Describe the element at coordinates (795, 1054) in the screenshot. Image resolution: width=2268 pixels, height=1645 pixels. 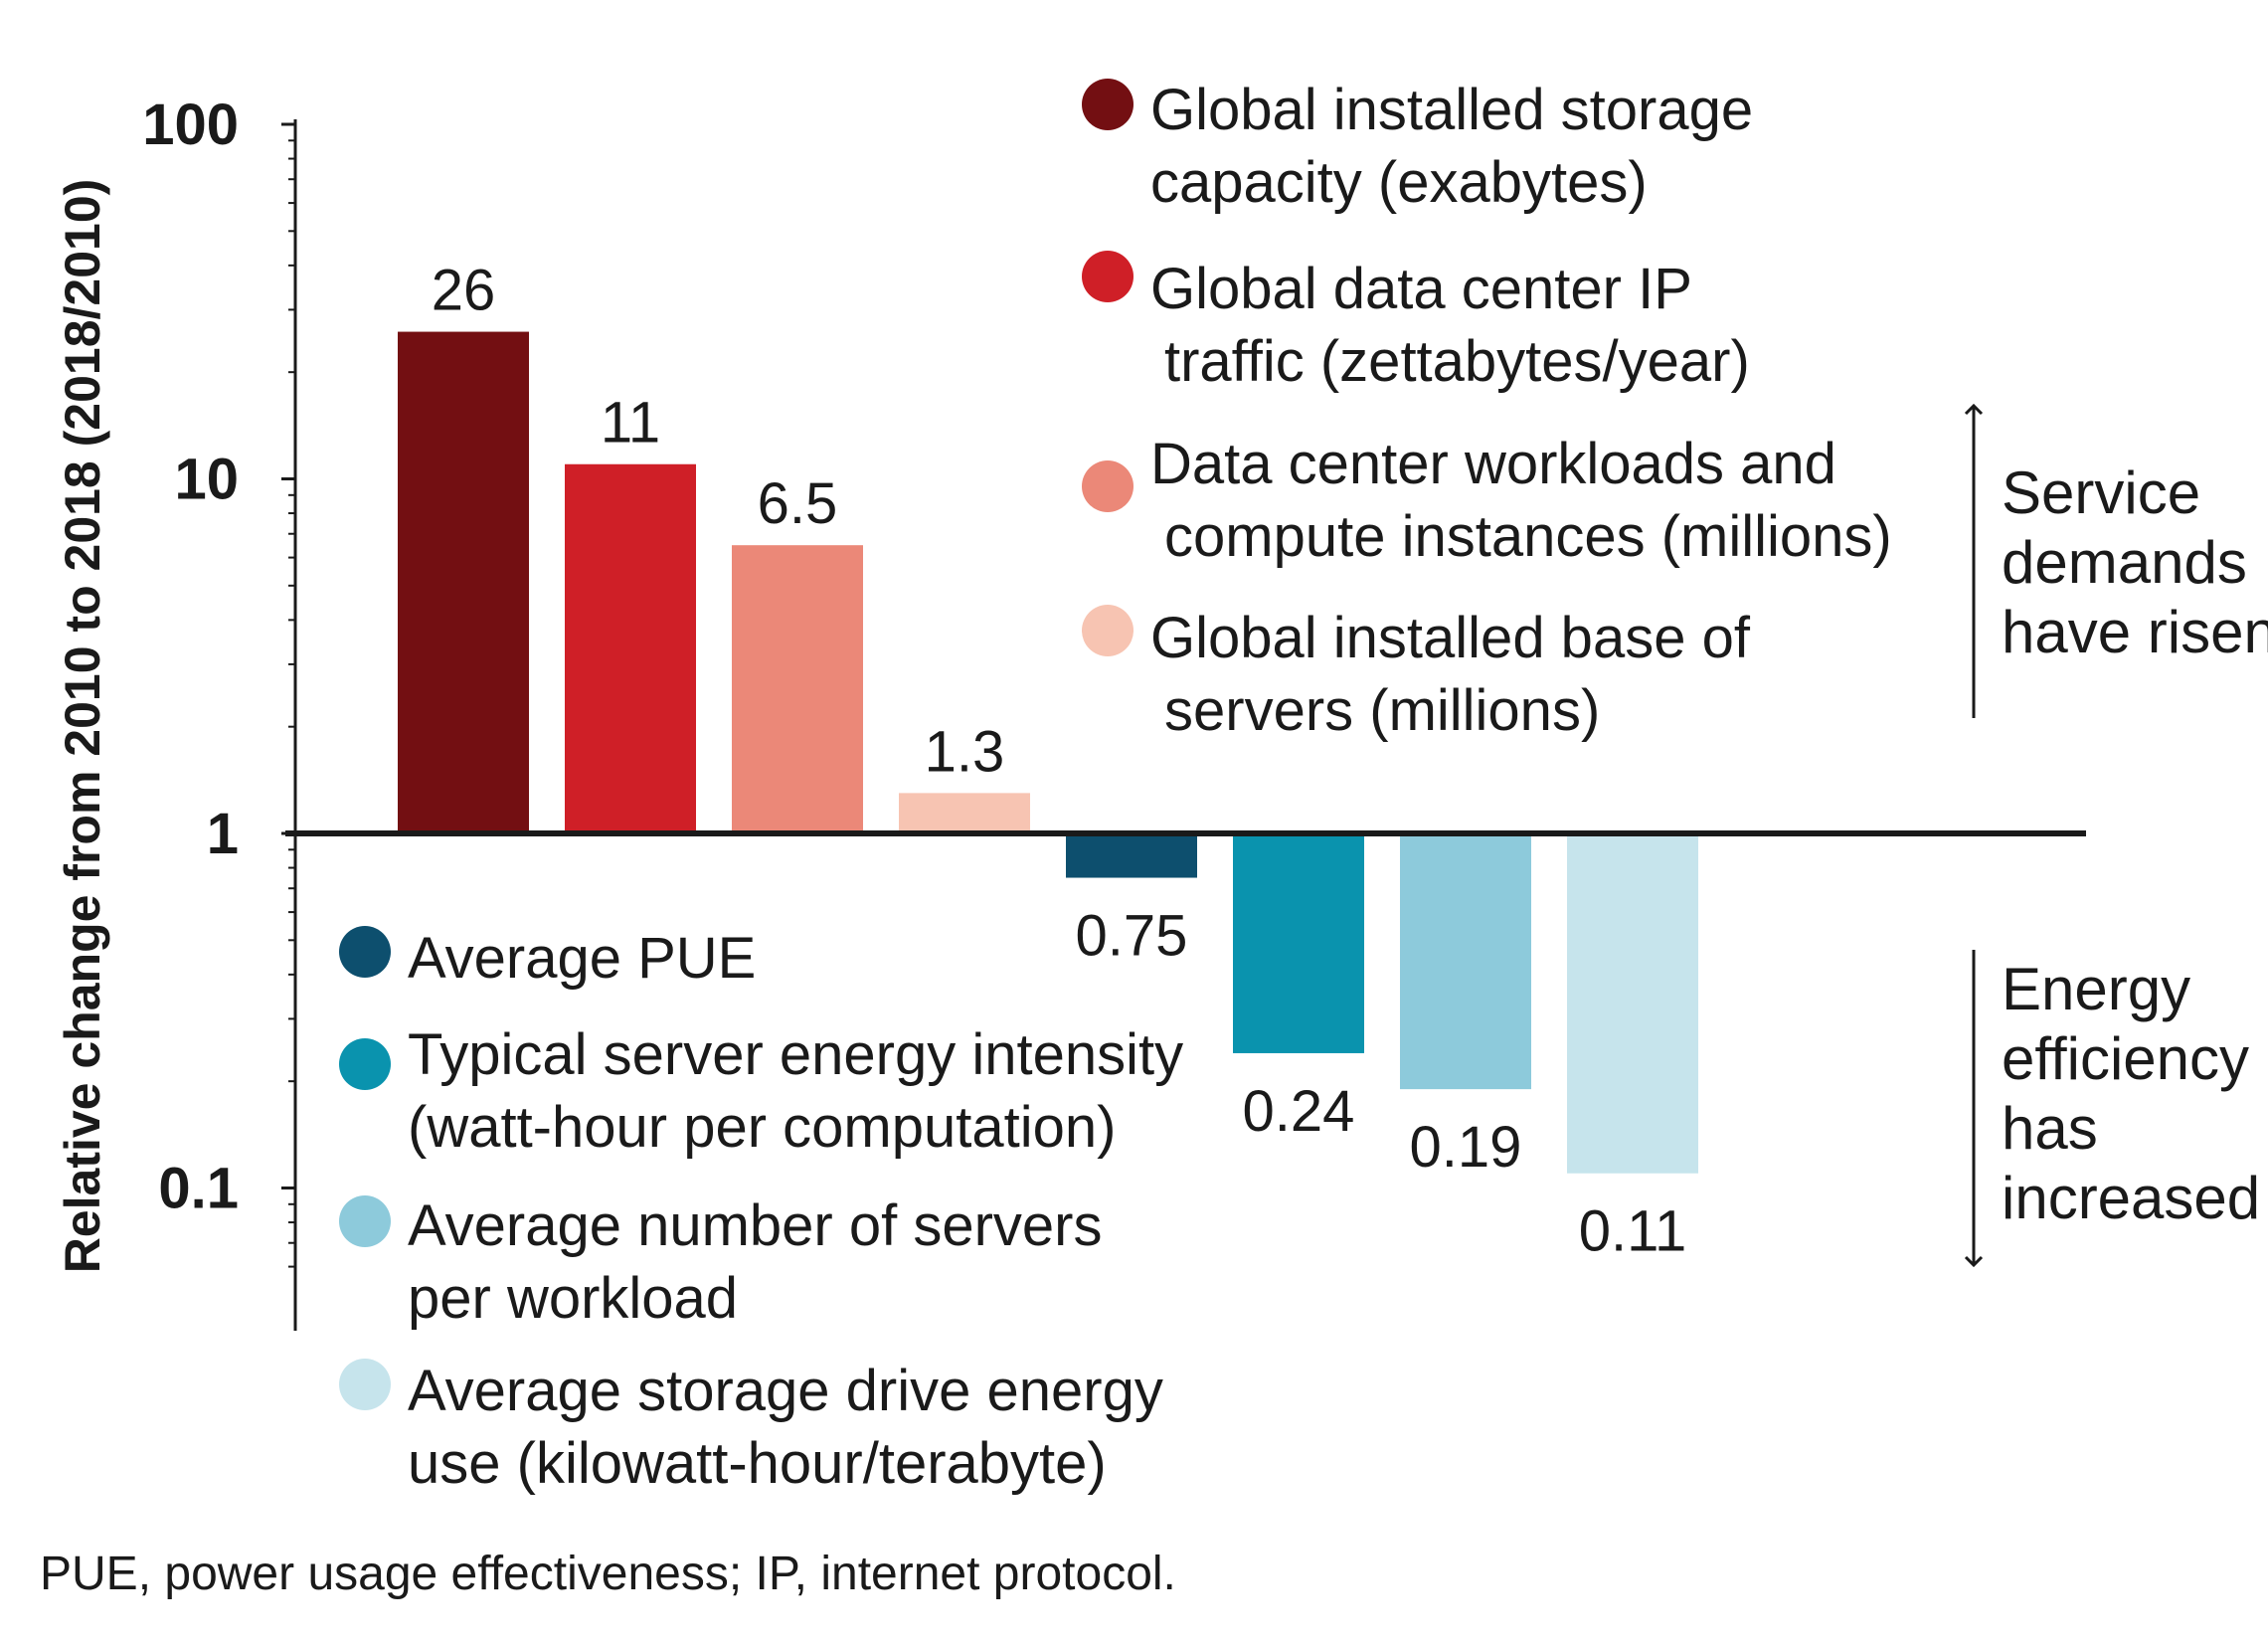
I see `legend-label: Typical server energy intensity` at that location.